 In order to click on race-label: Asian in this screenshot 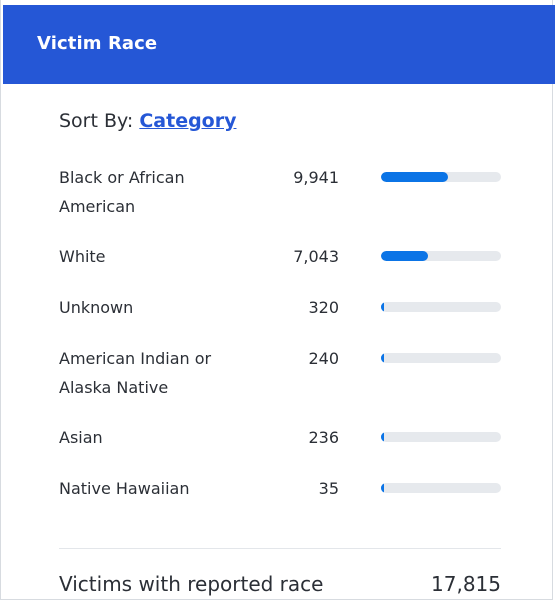, I will do `click(81, 437)`.